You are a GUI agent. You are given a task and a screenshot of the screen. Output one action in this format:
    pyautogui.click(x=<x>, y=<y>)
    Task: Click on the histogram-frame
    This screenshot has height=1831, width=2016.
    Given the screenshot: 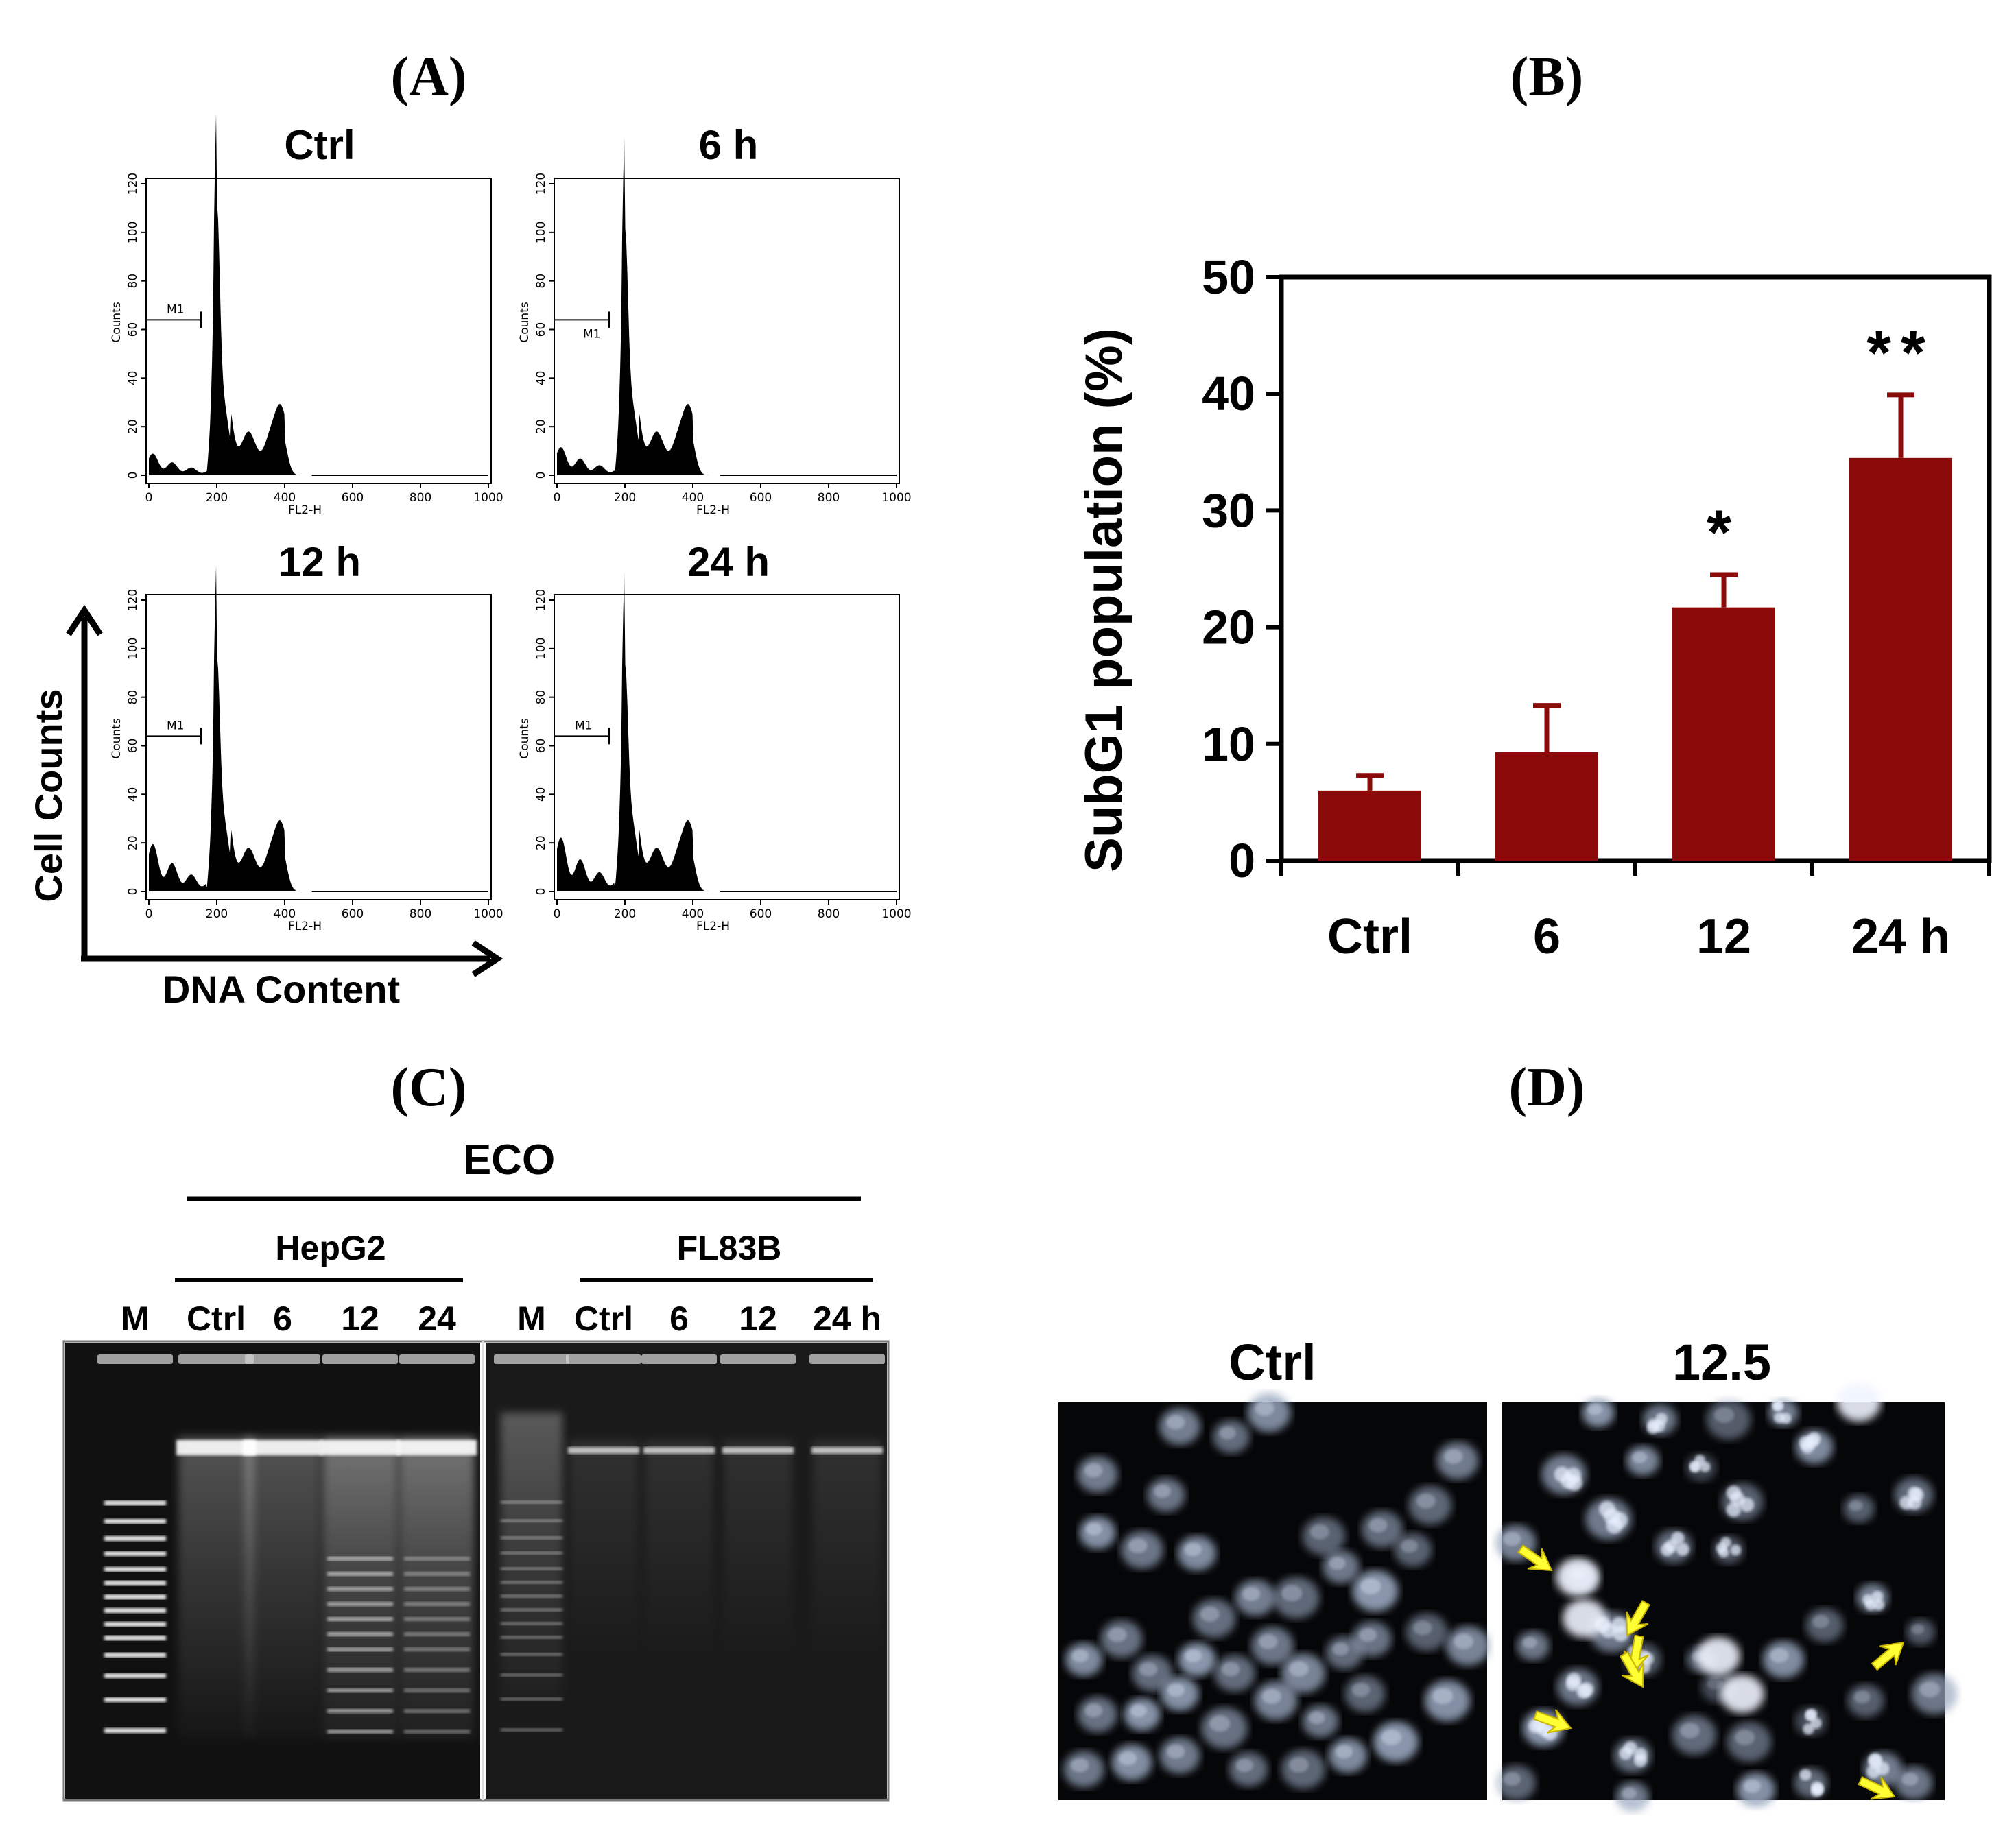 What is the action you would take?
    pyautogui.click(x=727, y=331)
    